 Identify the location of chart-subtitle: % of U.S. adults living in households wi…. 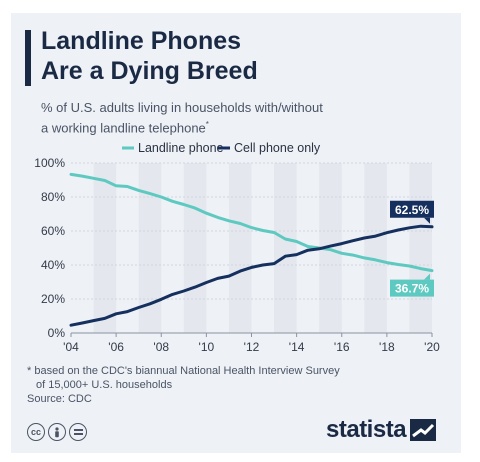
(231, 117).